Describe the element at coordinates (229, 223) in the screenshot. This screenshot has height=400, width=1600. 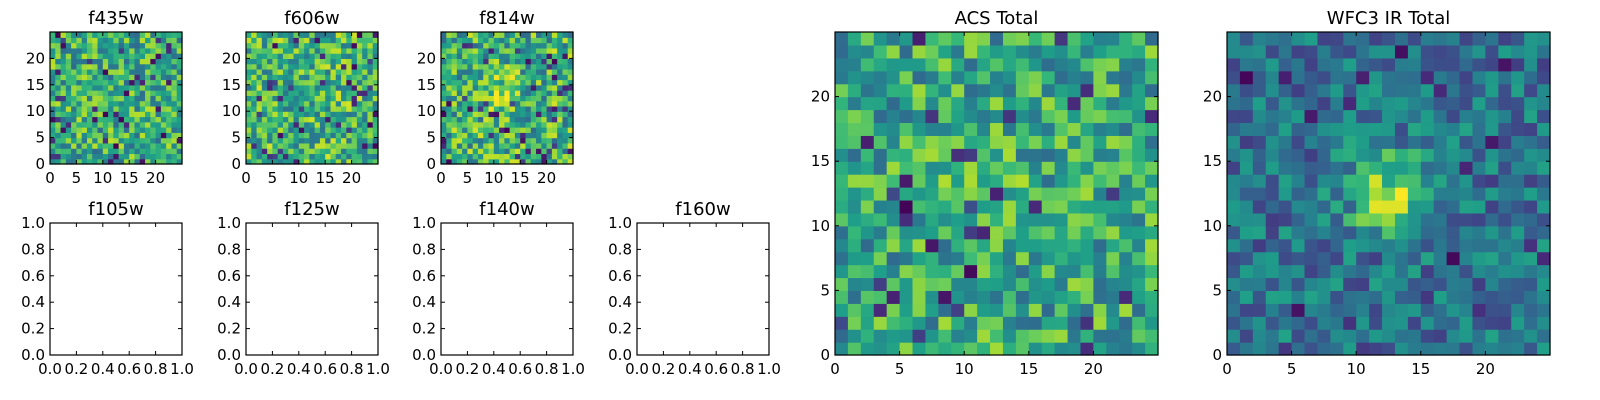
I see `y-tick-label: 1.0` at that location.